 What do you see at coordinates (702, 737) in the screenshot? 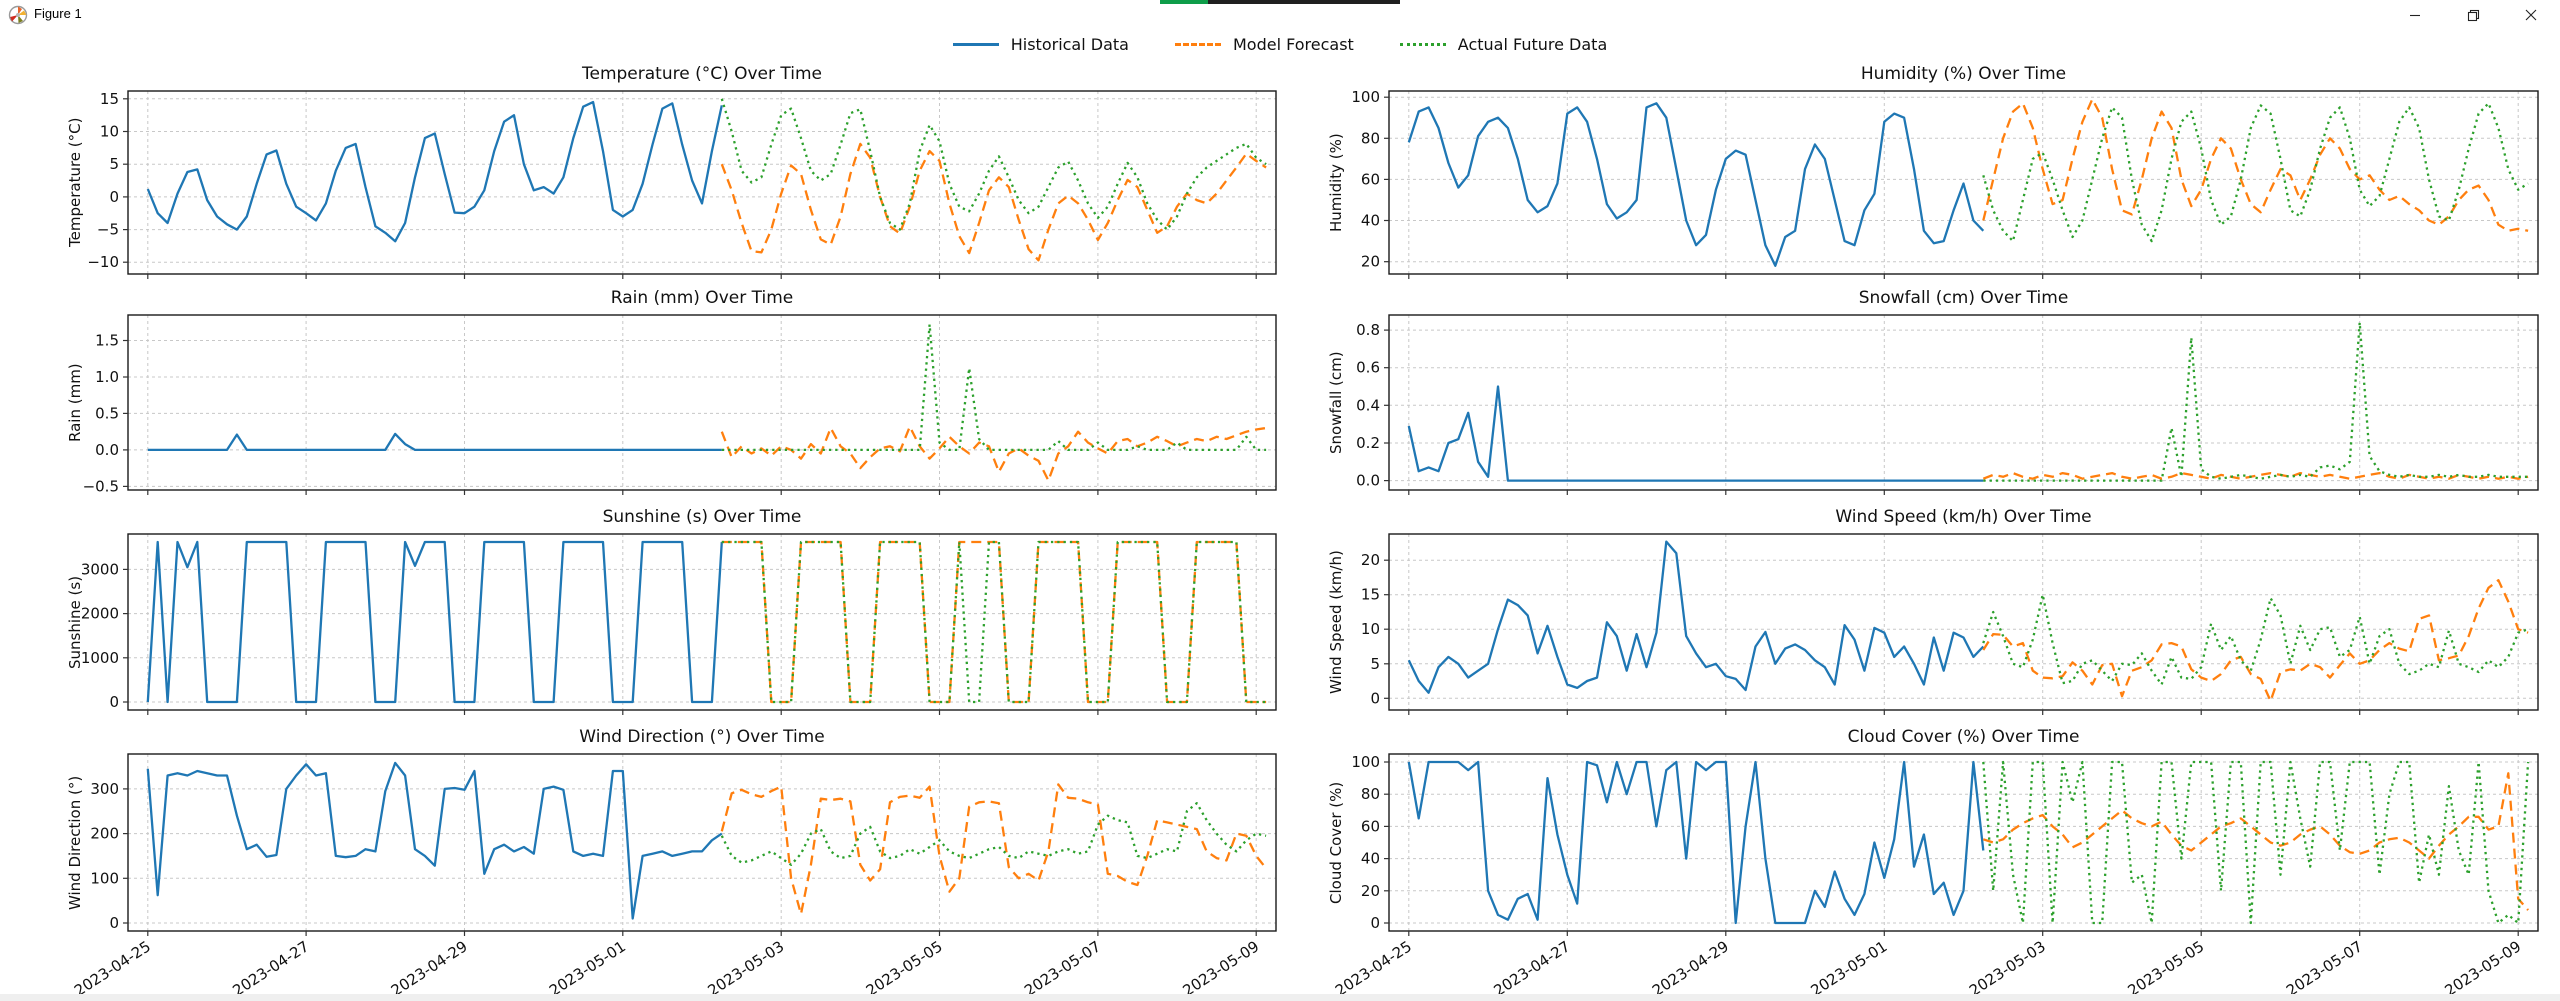
I see `chart-title: Wind Direction (°) Over Time` at bounding box center [702, 737].